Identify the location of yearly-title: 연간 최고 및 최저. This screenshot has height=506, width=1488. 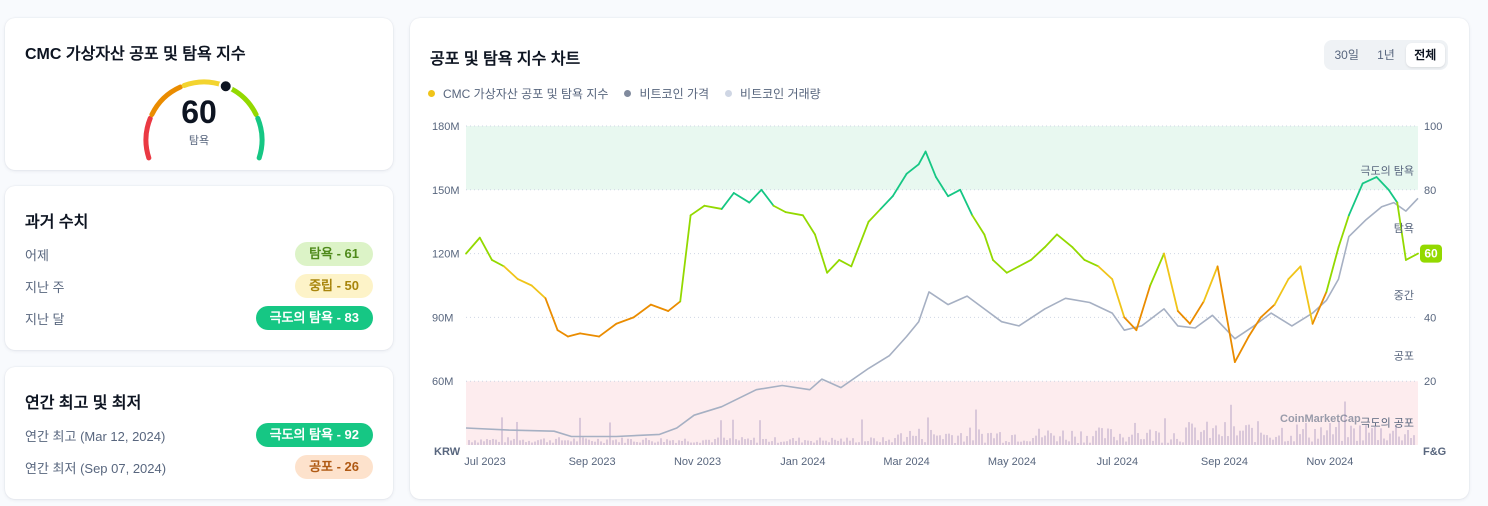
(83, 403).